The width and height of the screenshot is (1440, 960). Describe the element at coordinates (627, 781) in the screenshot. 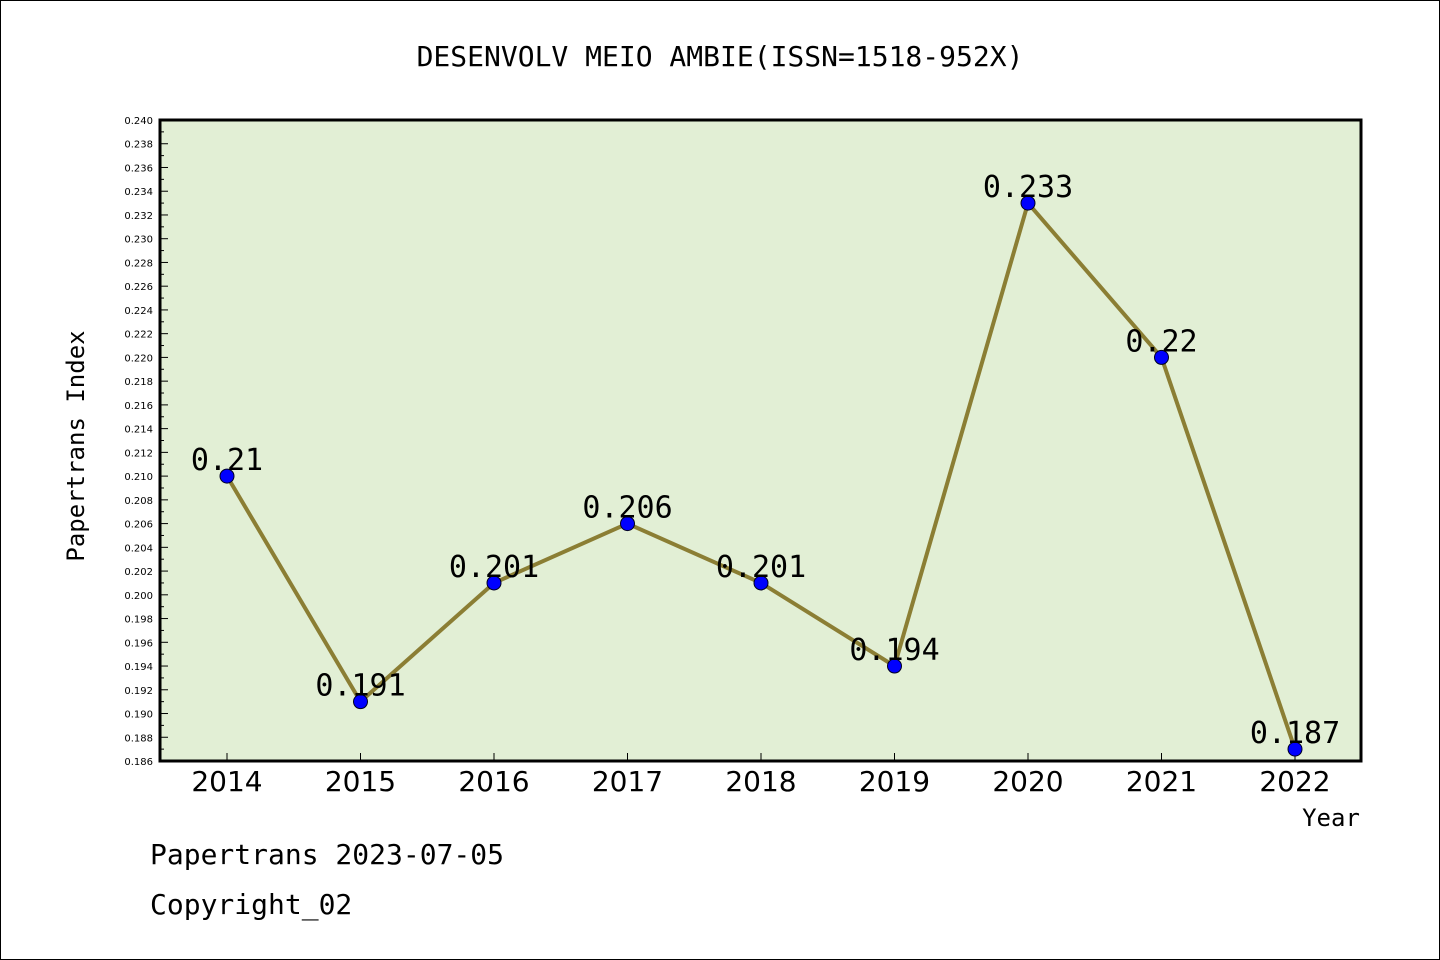

I see `x-tick-label: 2017` at that location.